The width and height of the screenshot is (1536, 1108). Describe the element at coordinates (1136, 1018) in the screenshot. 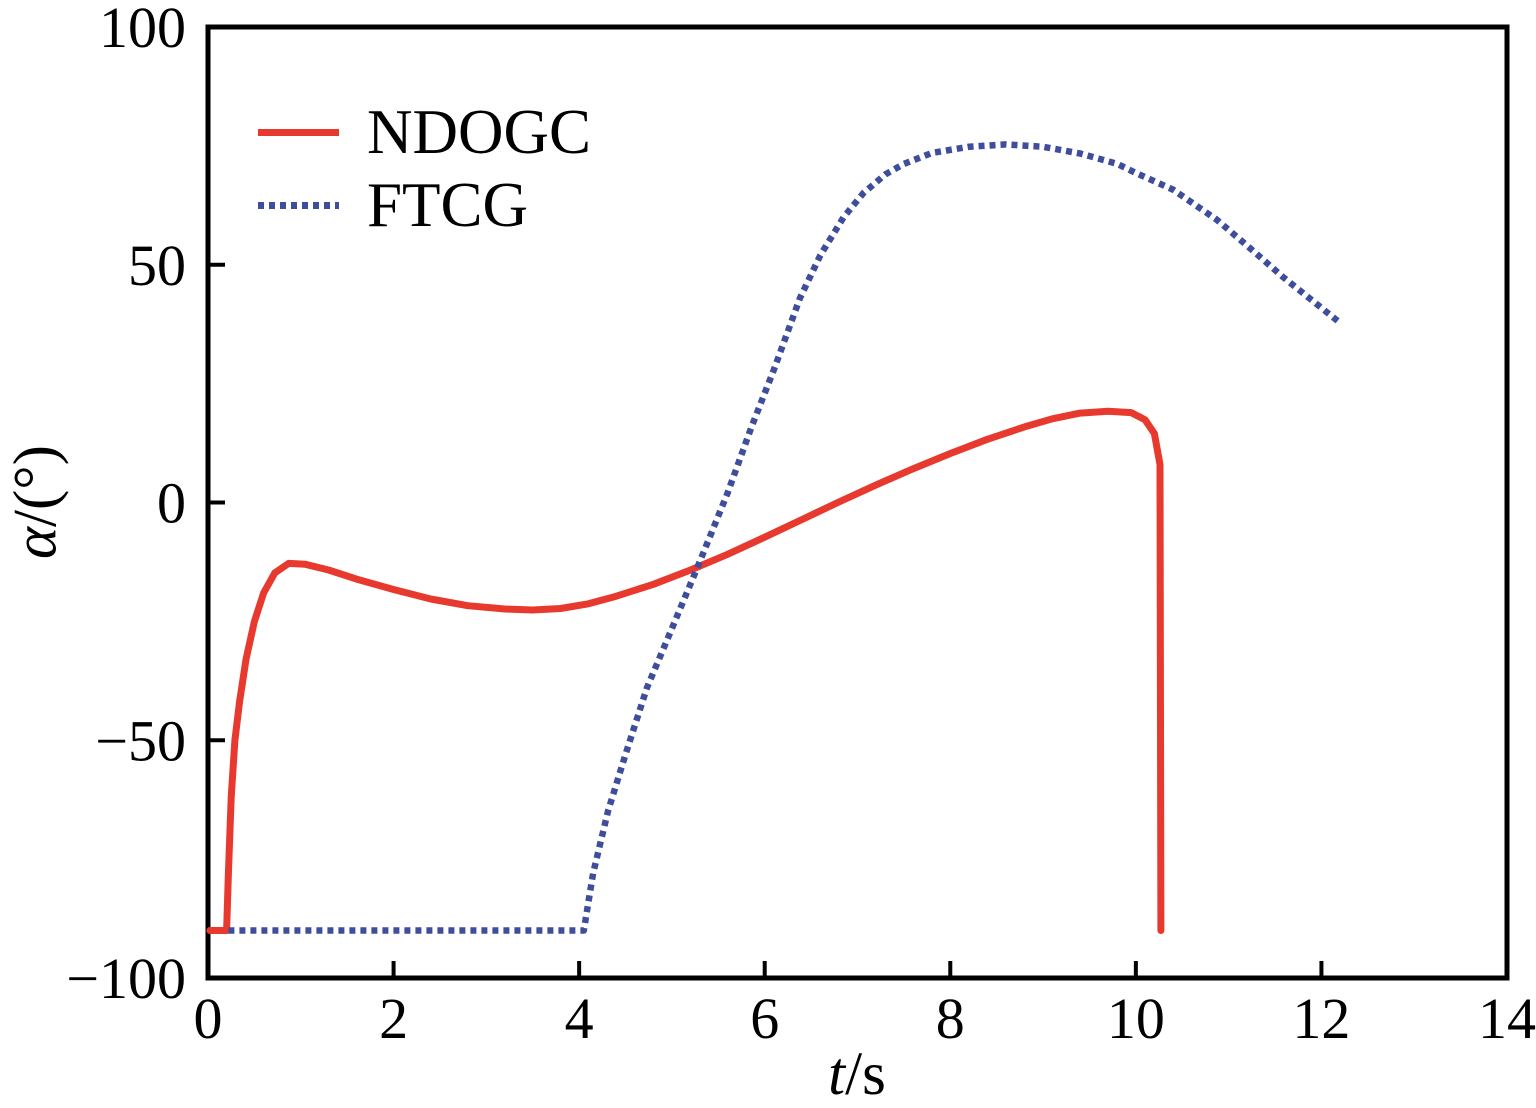

I see `x-tick-label: 10` at that location.